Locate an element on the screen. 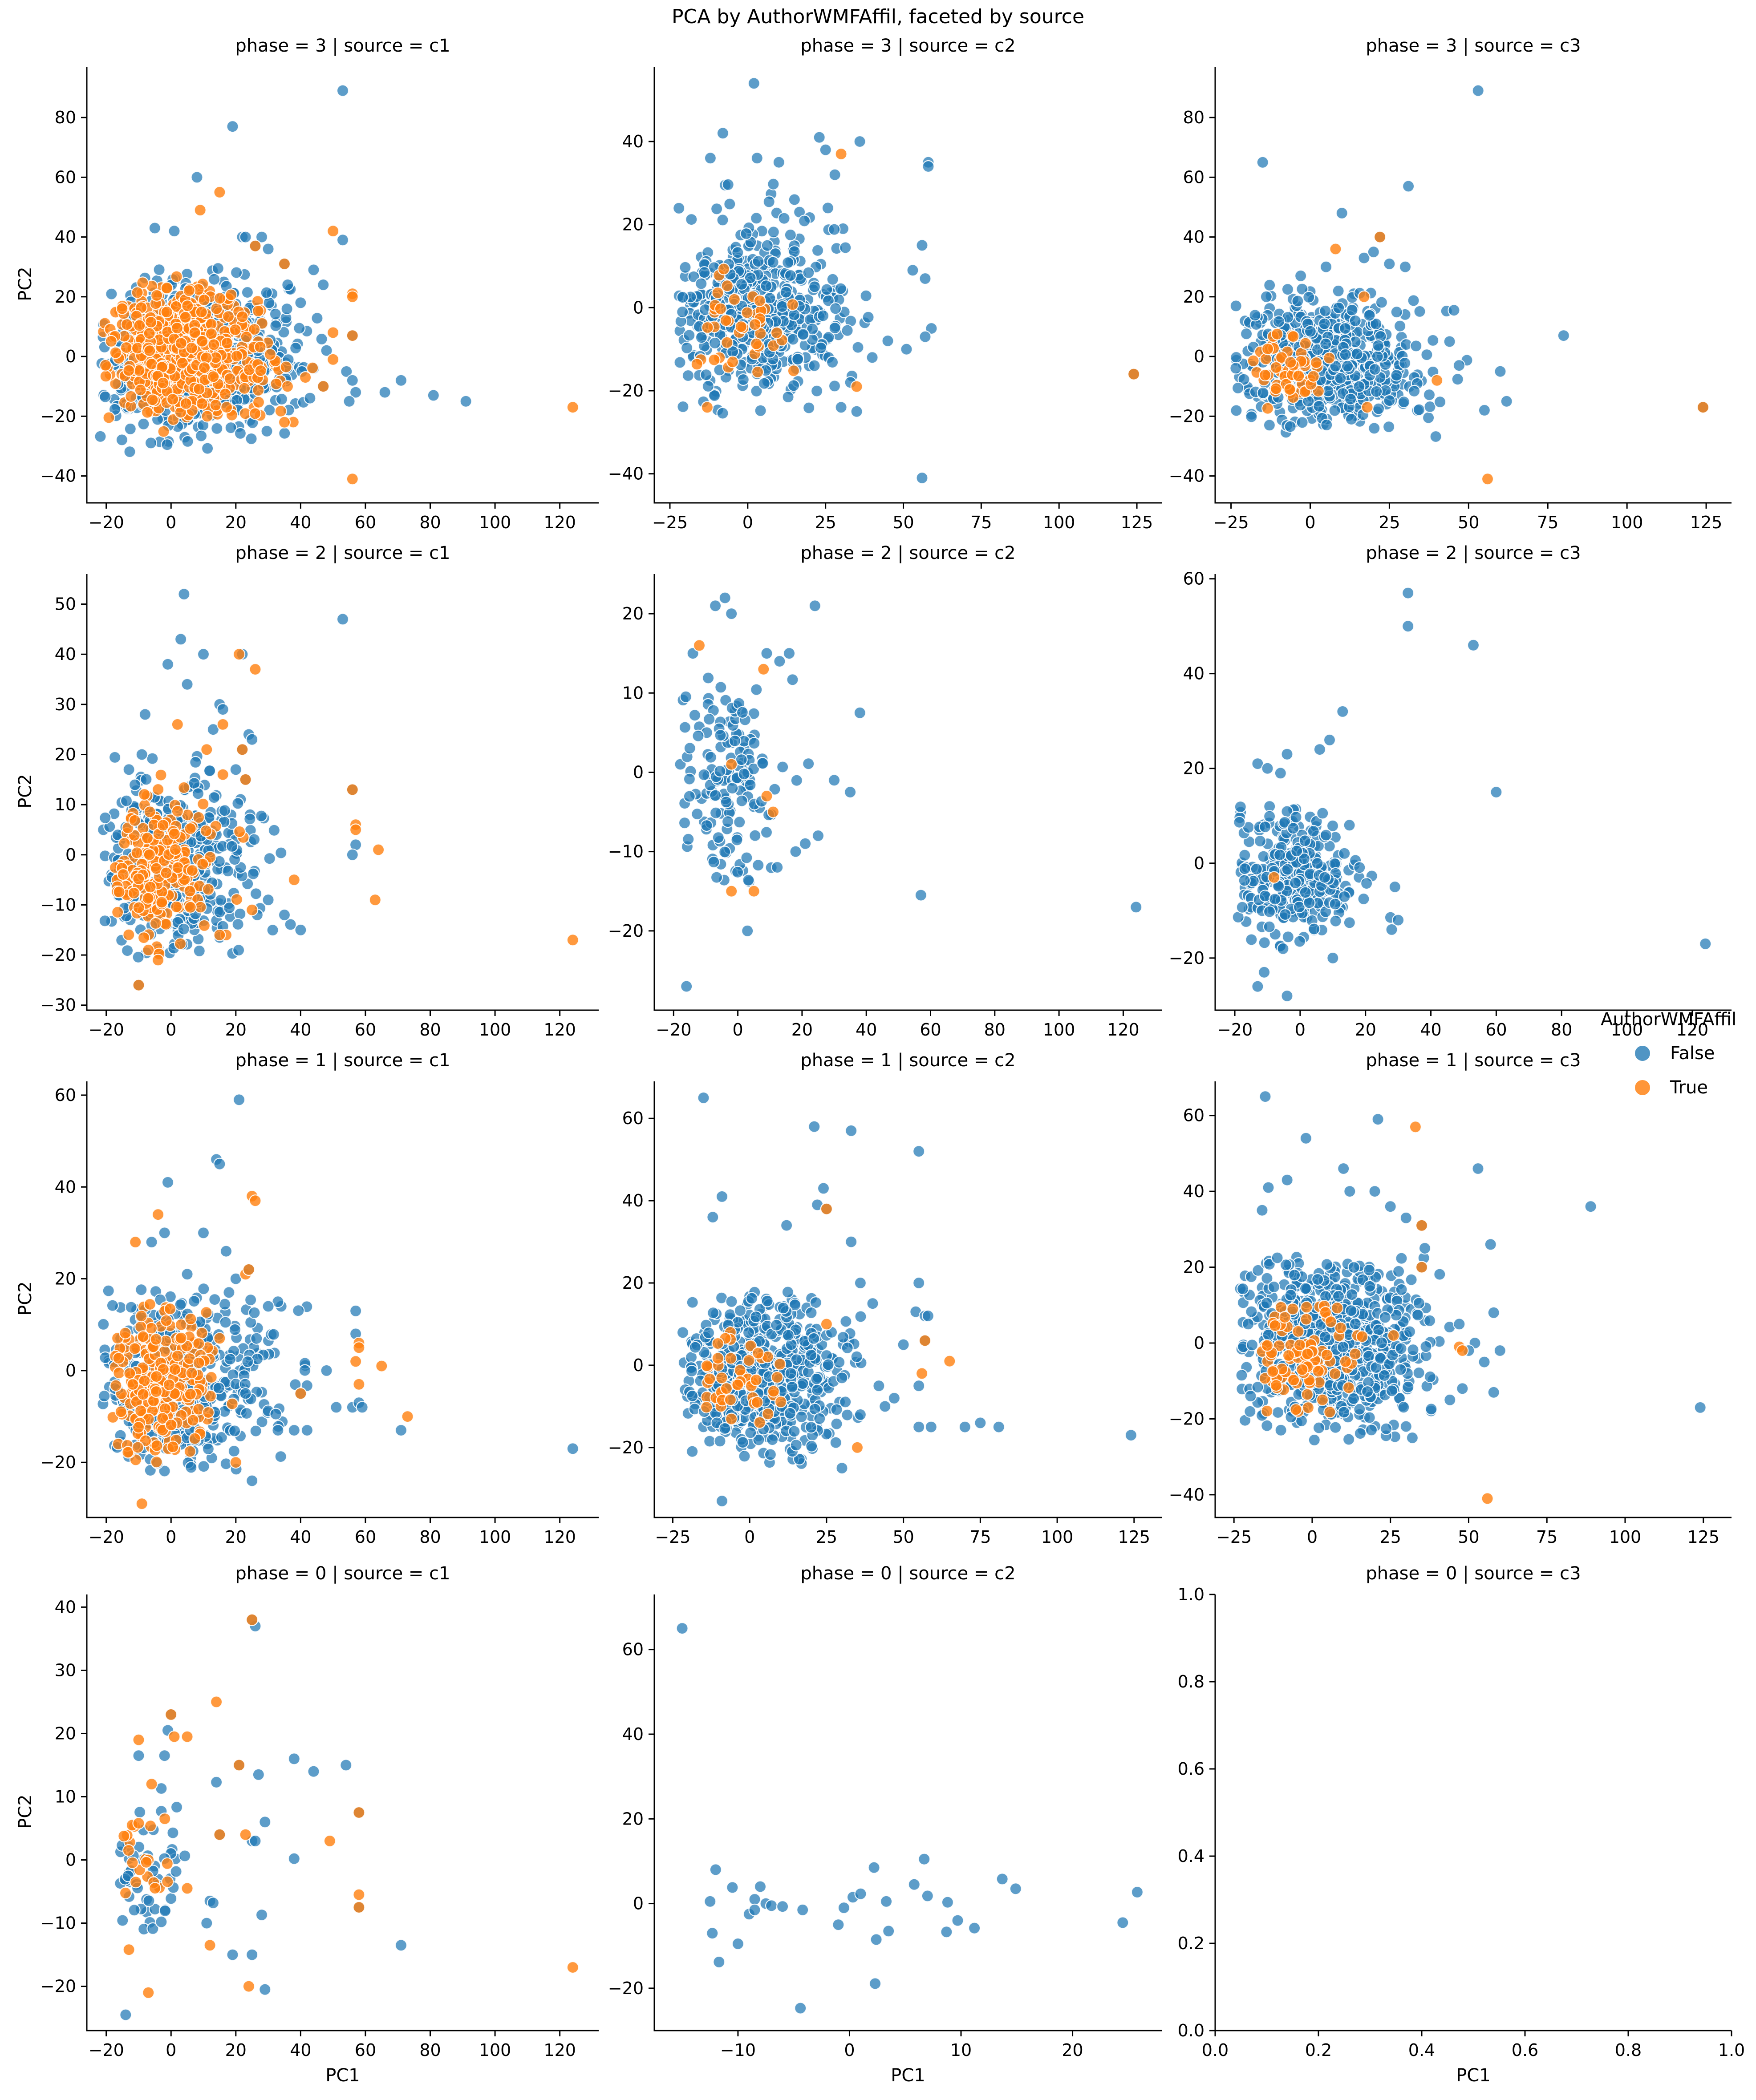  legend-marker-false-icon is located at coordinates (1643, 1053).